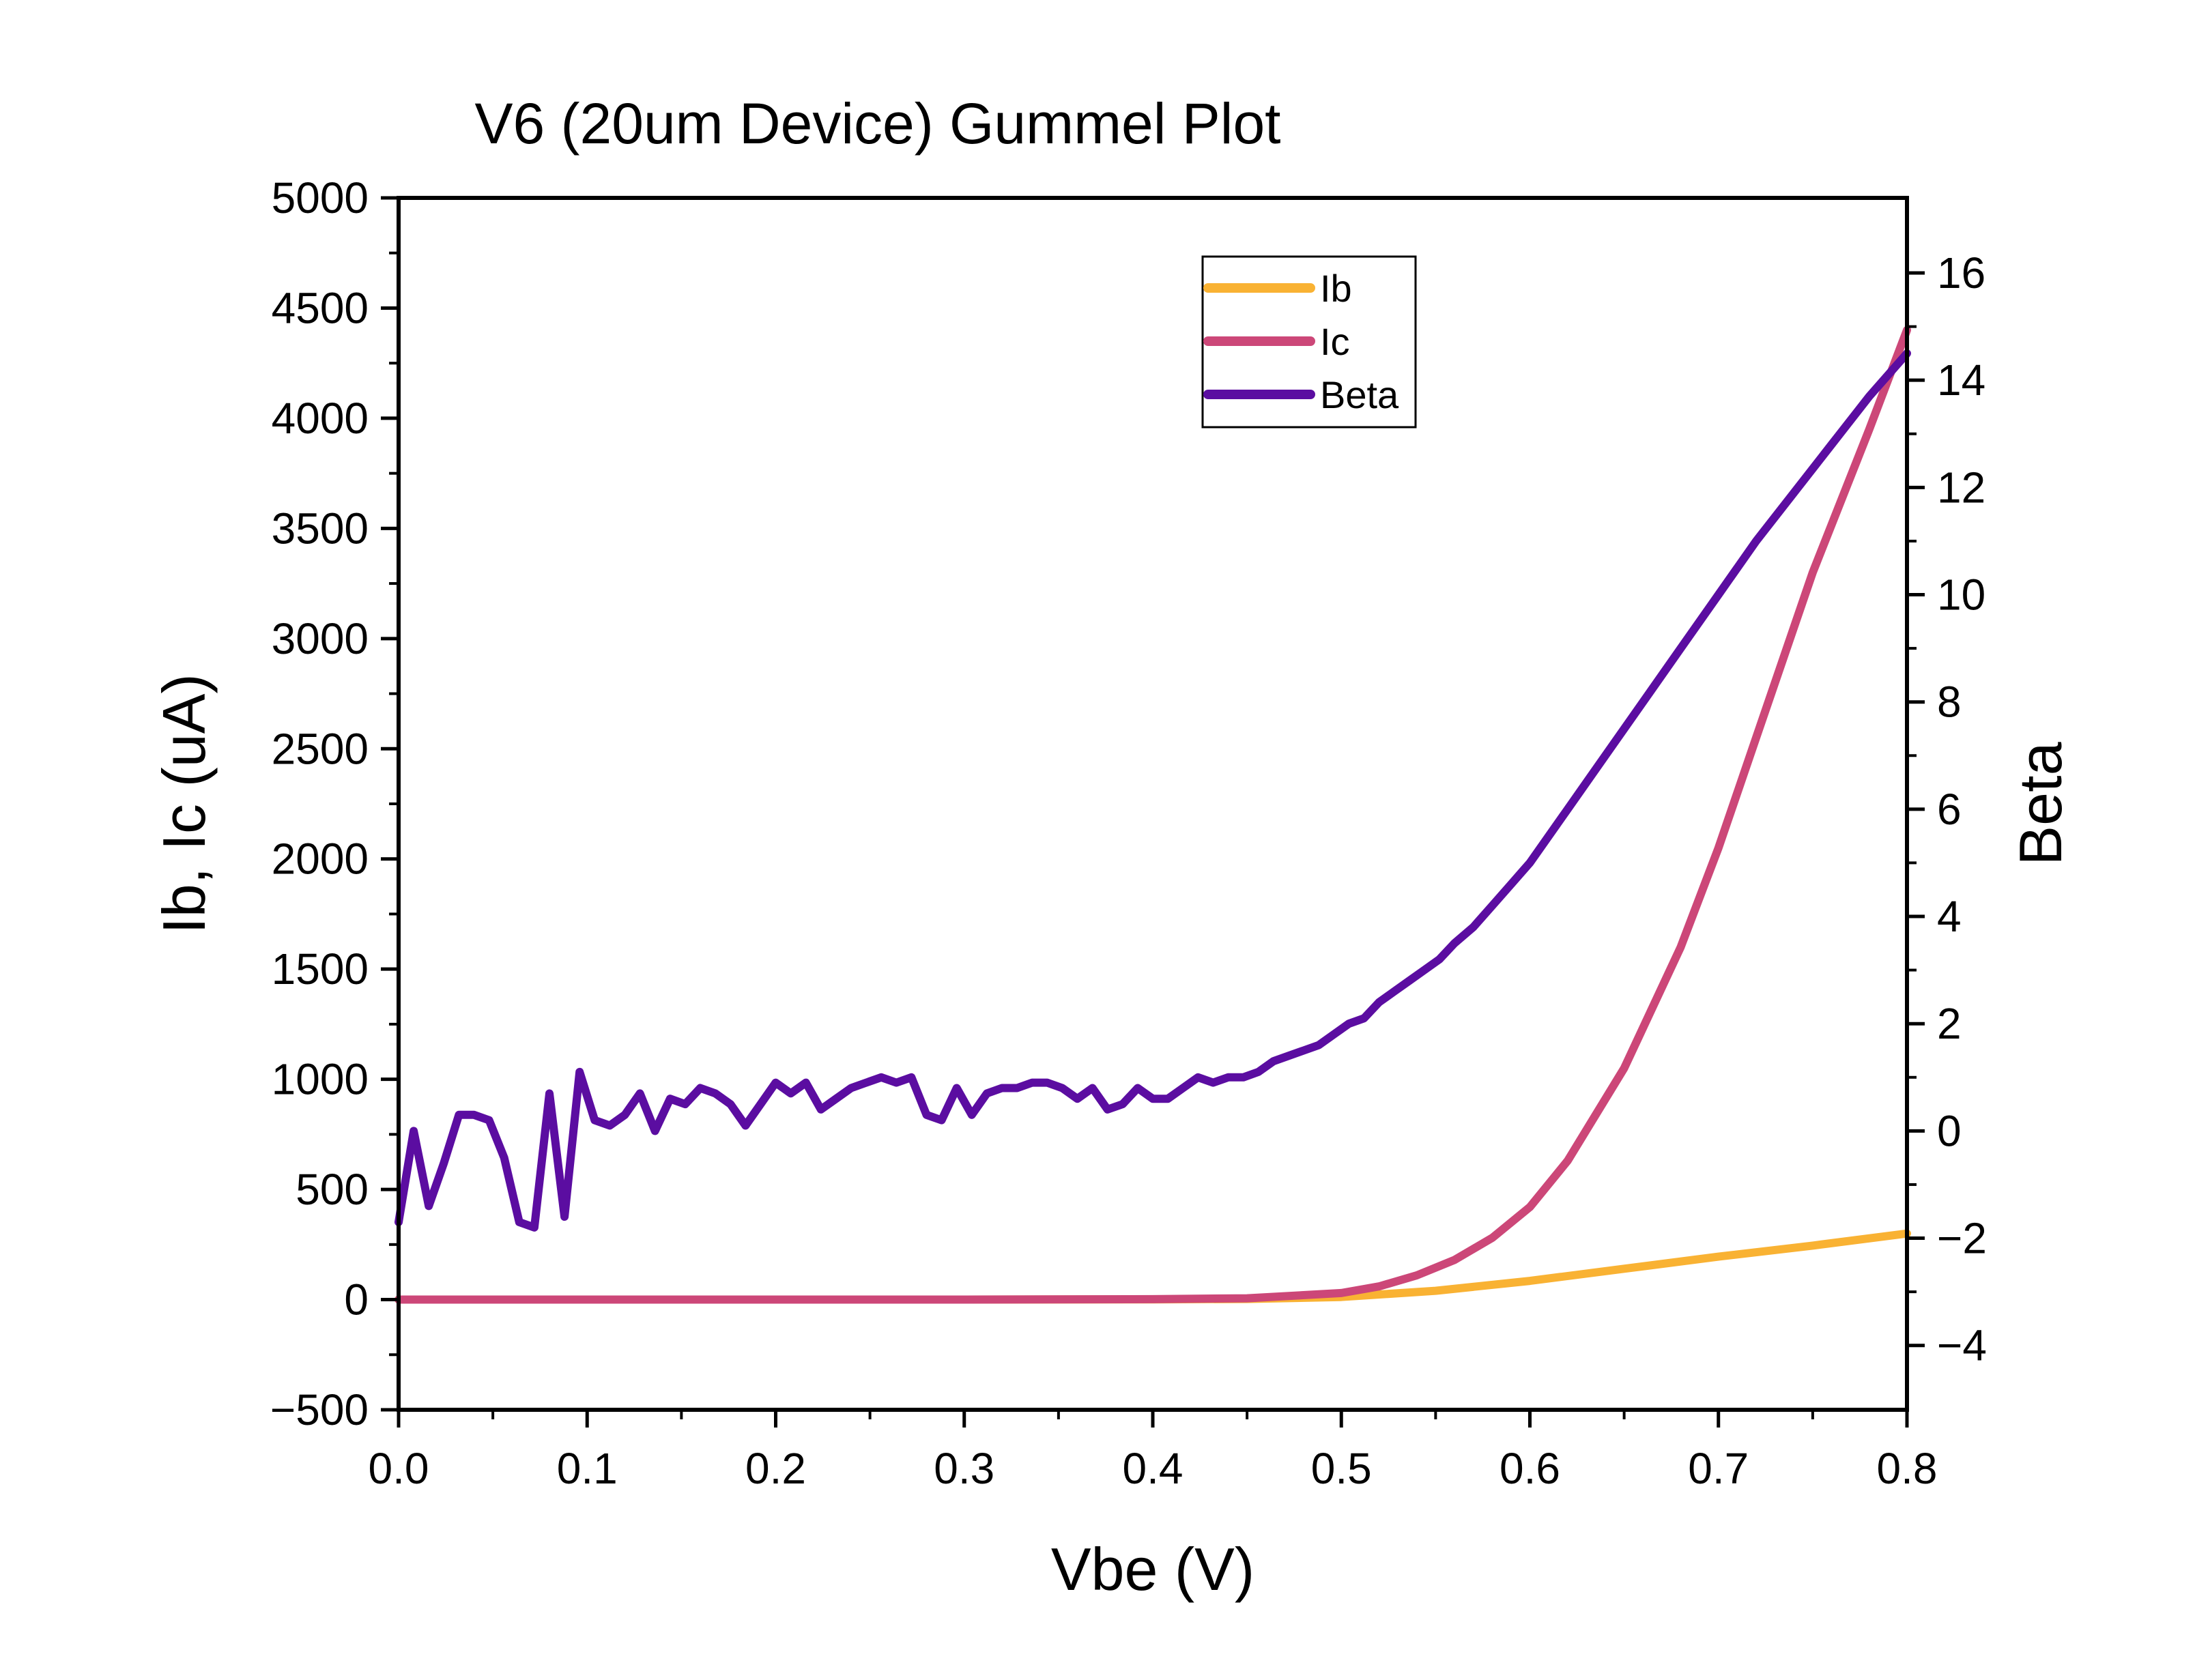 The width and height of the screenshot is (2195, 1680). What do you see at coordinates (1949, 809) in the screenshot?
I see `y2-tick-label: 6` at bounding box center [1949, 809].